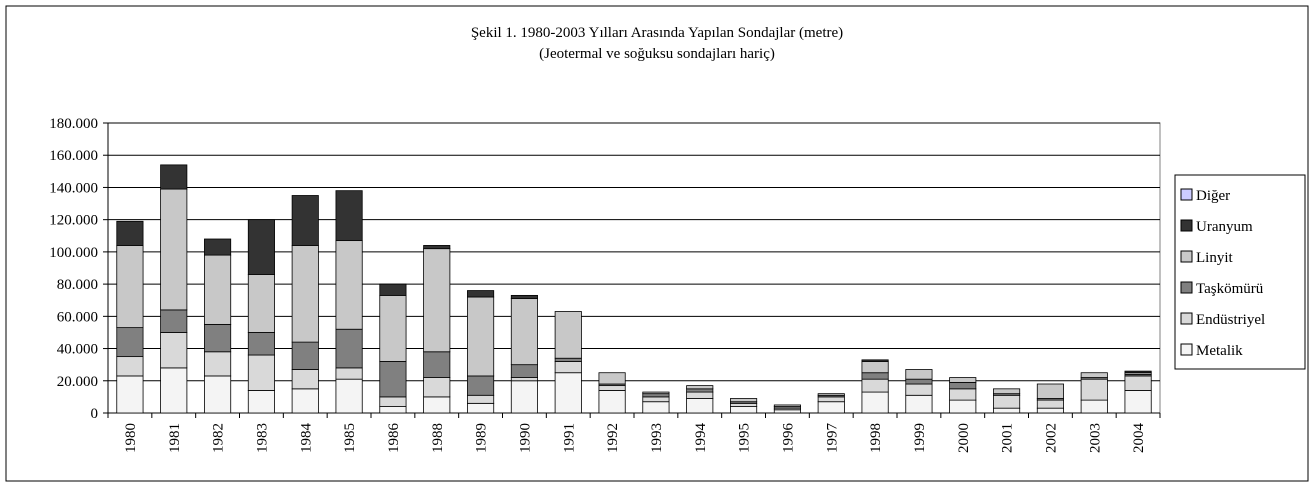 This screenshot has width=1314, height=487. What do you see at coordinates (438, 438) in the screenshot?
I see `x-tick-label: 1988` at bounding box center [438, 438].